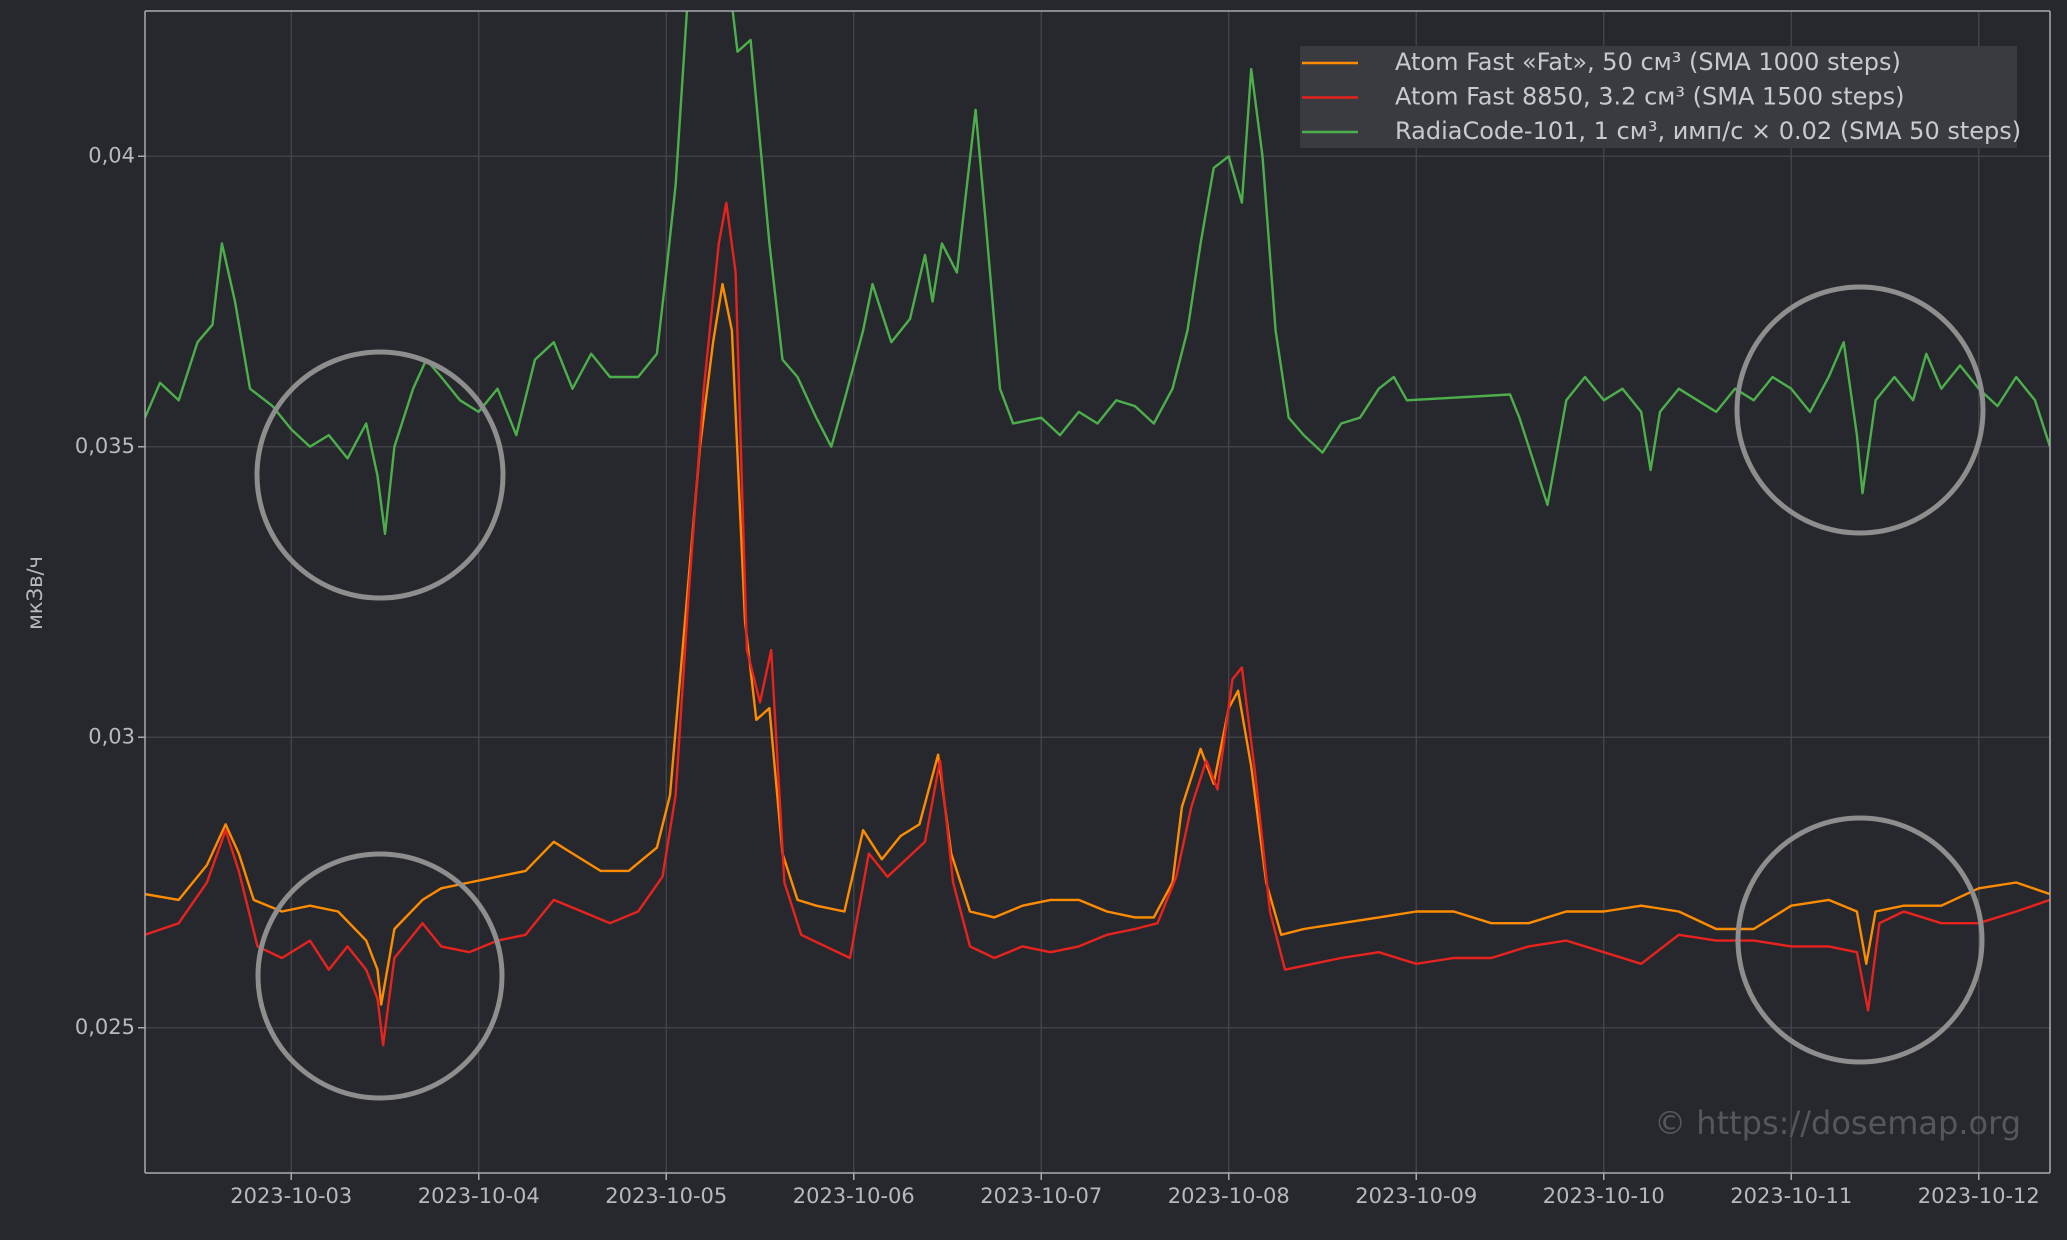 The height and width of the screenshot is (1240, 2067). I want to click on x-tick-label: 2023-10-06, so click(854, 1196).